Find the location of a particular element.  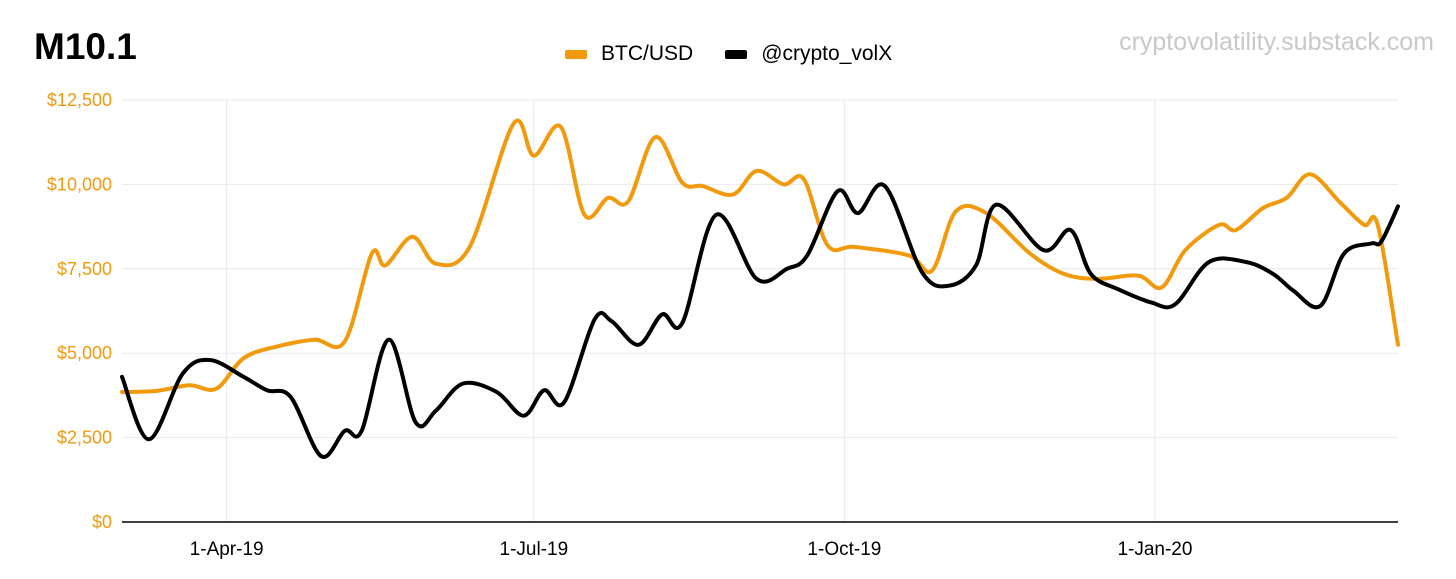

y-tick-label: $12,500 is located at coordinates (79, 100).